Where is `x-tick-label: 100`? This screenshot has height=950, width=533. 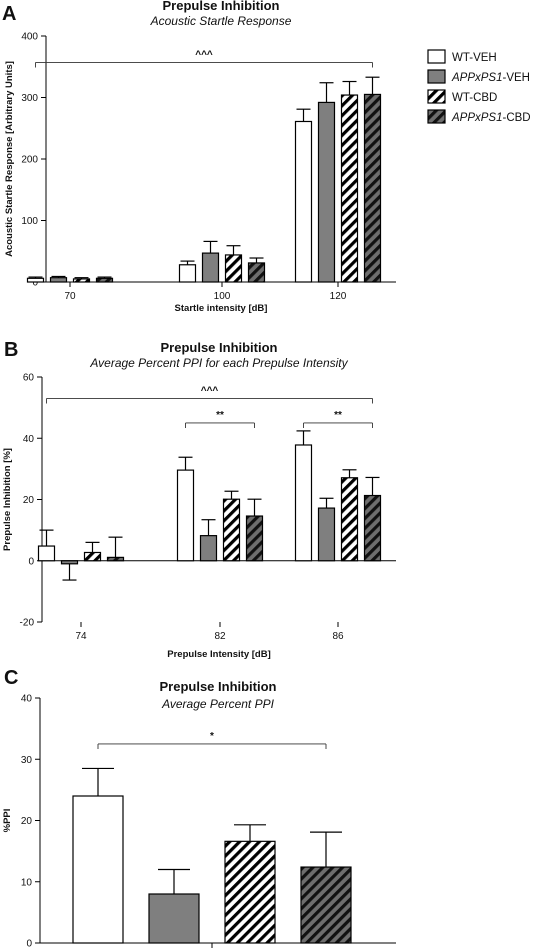
x-tick-label: 100 is located at coordinates (222, 296).